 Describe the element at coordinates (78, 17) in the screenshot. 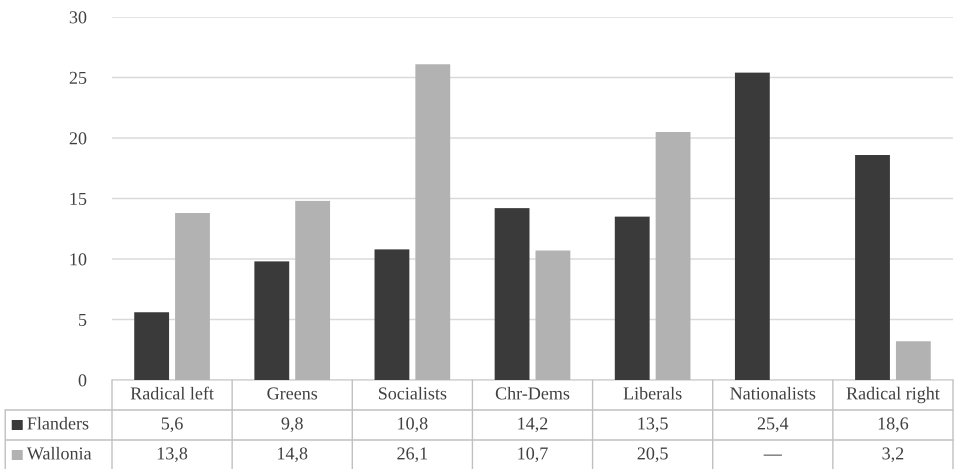

I see `y-tick-label: 30` at that location.